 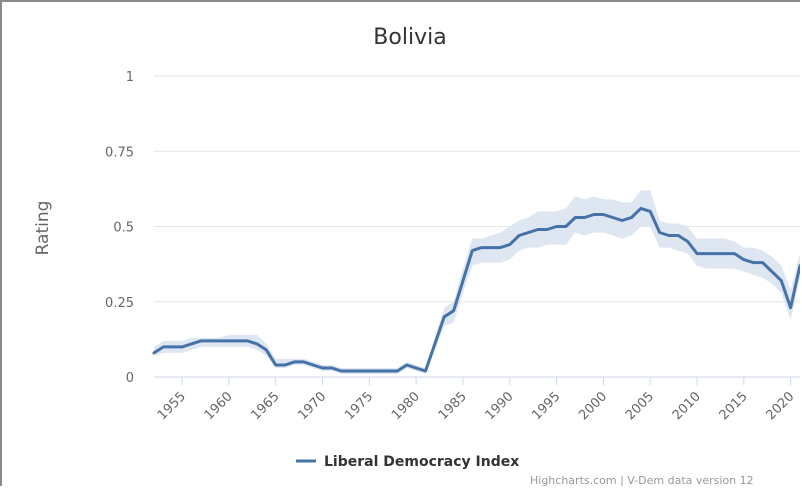 I want to click on x-tick-label: 1955, so click(x=172, y=406).